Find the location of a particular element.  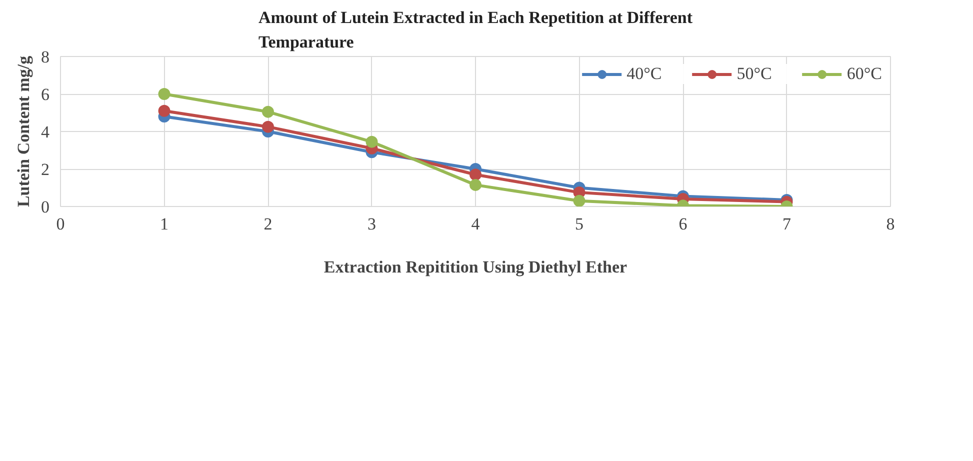

x-tick-label: 5 is located at coordinates (579, 224).